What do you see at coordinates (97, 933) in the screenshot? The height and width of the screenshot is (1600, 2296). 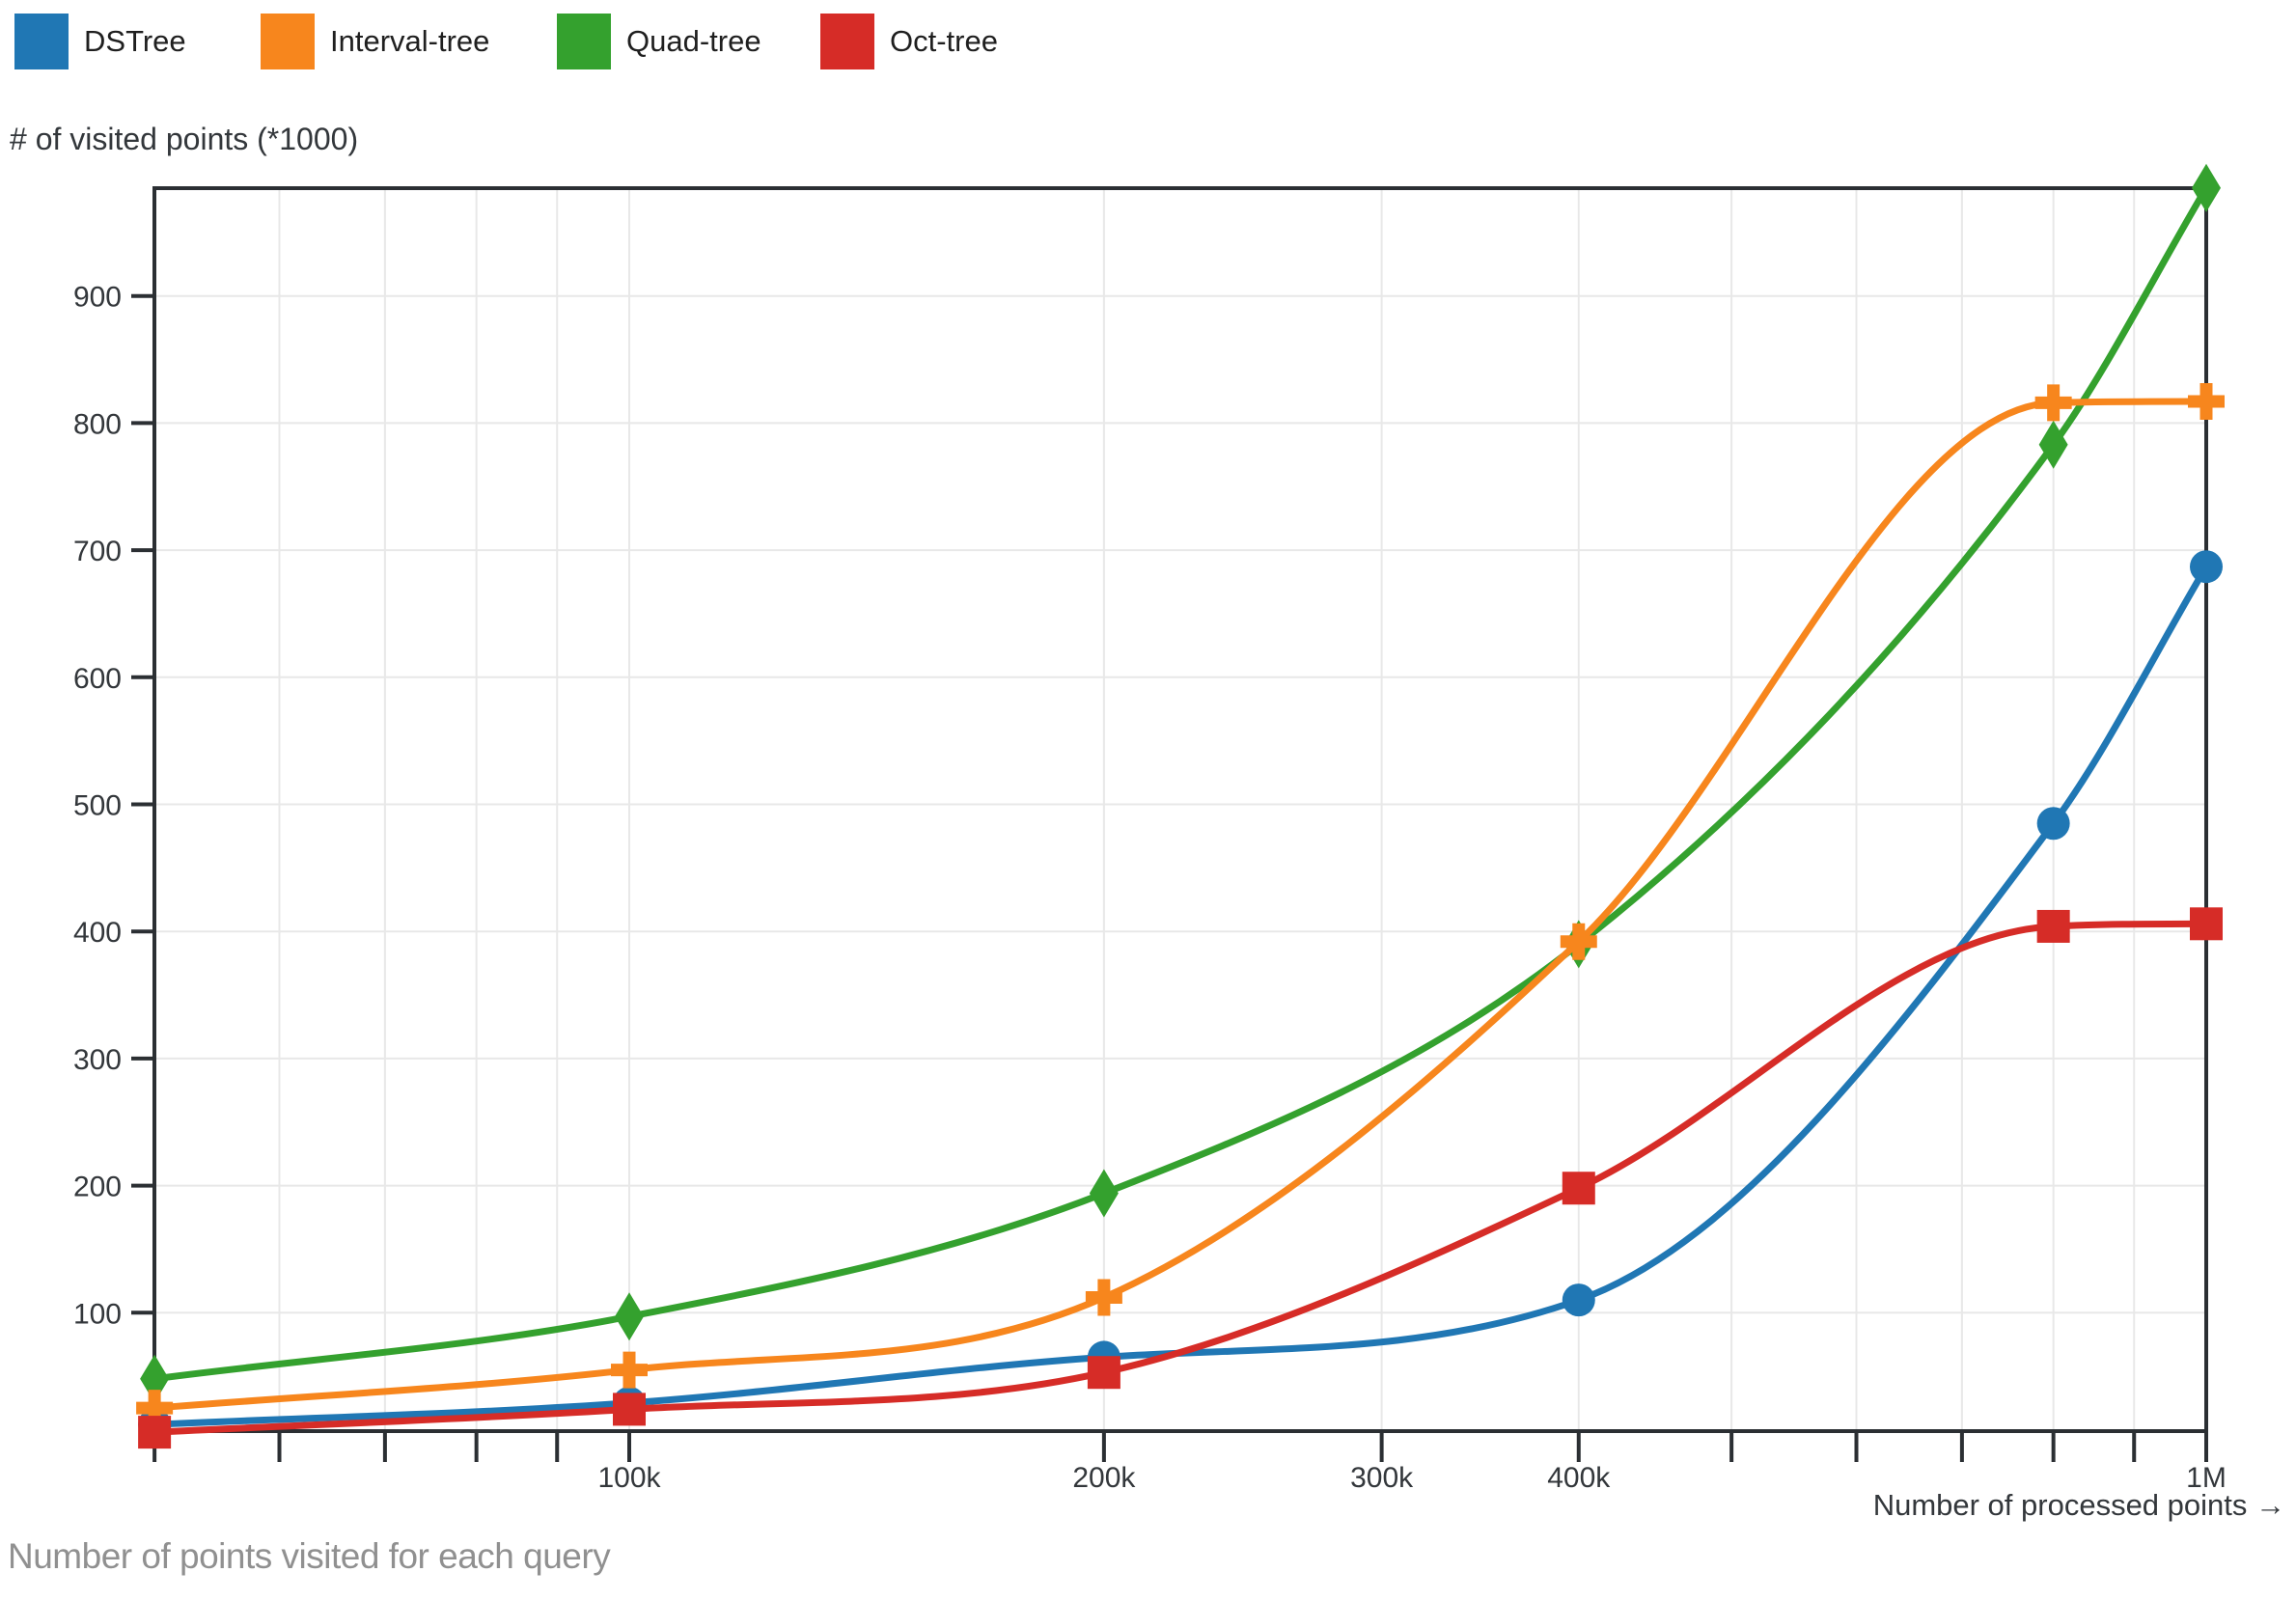 I see `y-tick-label: 400` at bounding box center [97, 933].